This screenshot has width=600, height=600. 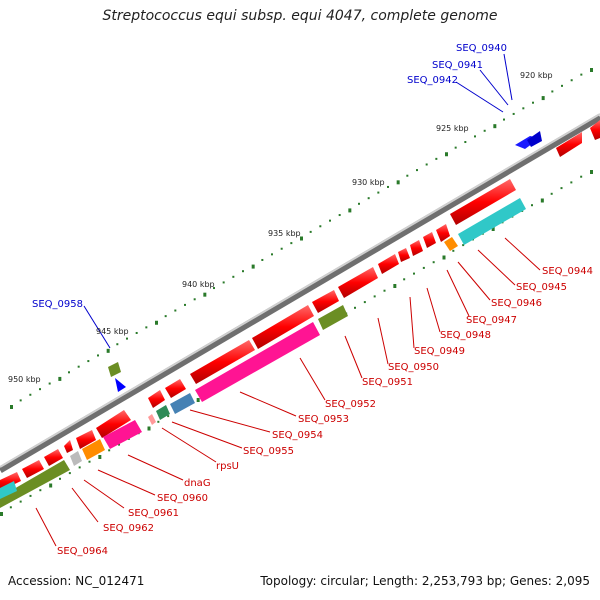 I want to click on gene-label: rpsU, so click(x=227, y=466).